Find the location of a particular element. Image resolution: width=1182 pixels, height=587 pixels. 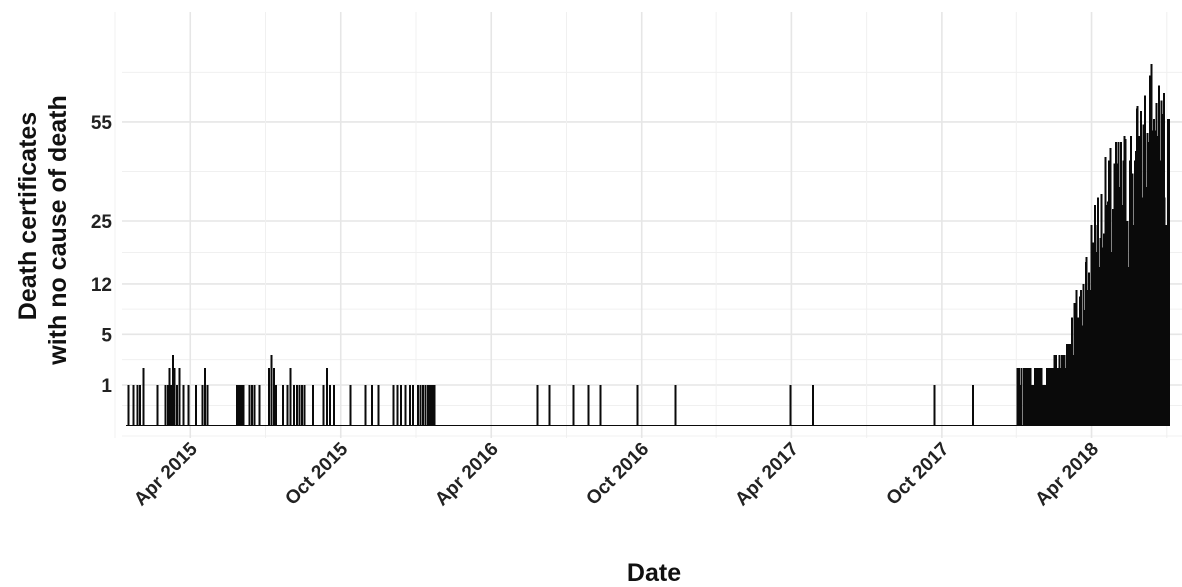

y-tick-labels: 1 5 12 25 55 is located at coordinates (102, 255).